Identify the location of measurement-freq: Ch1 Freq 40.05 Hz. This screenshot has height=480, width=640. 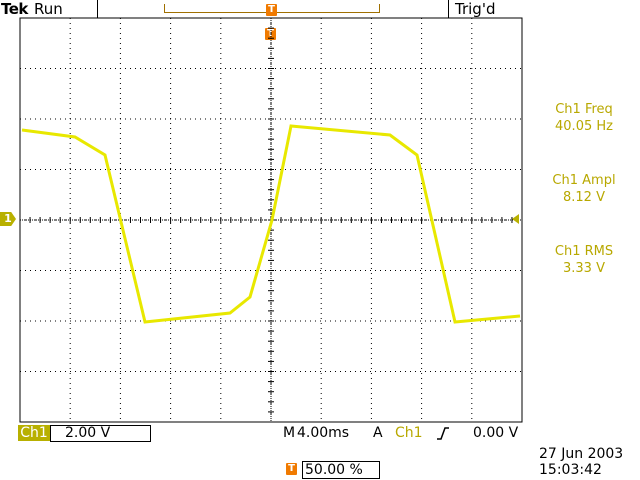
(584, 118).